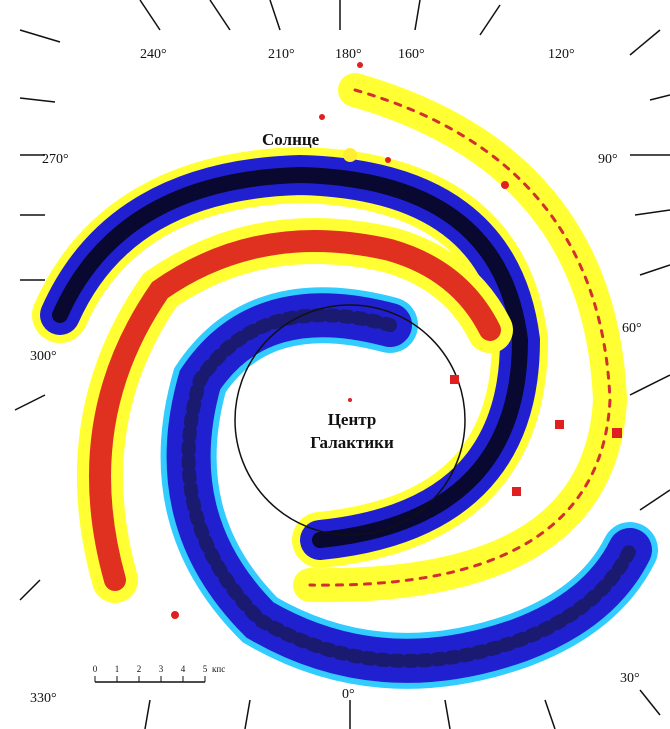 This screenshot has width=670, height=729. I want to click on longitude-label: 60°, so click(632, 328).